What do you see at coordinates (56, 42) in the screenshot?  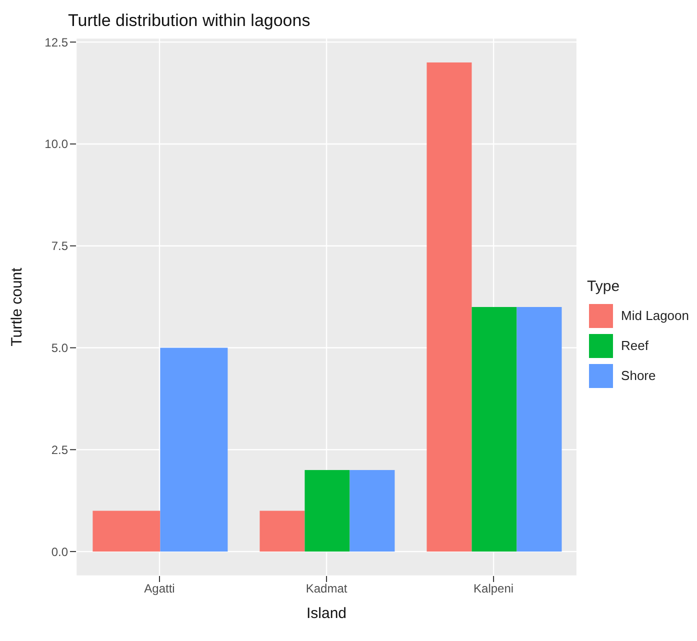 I see `y-tick-label: 12.5` at bounding box center [56, 42].